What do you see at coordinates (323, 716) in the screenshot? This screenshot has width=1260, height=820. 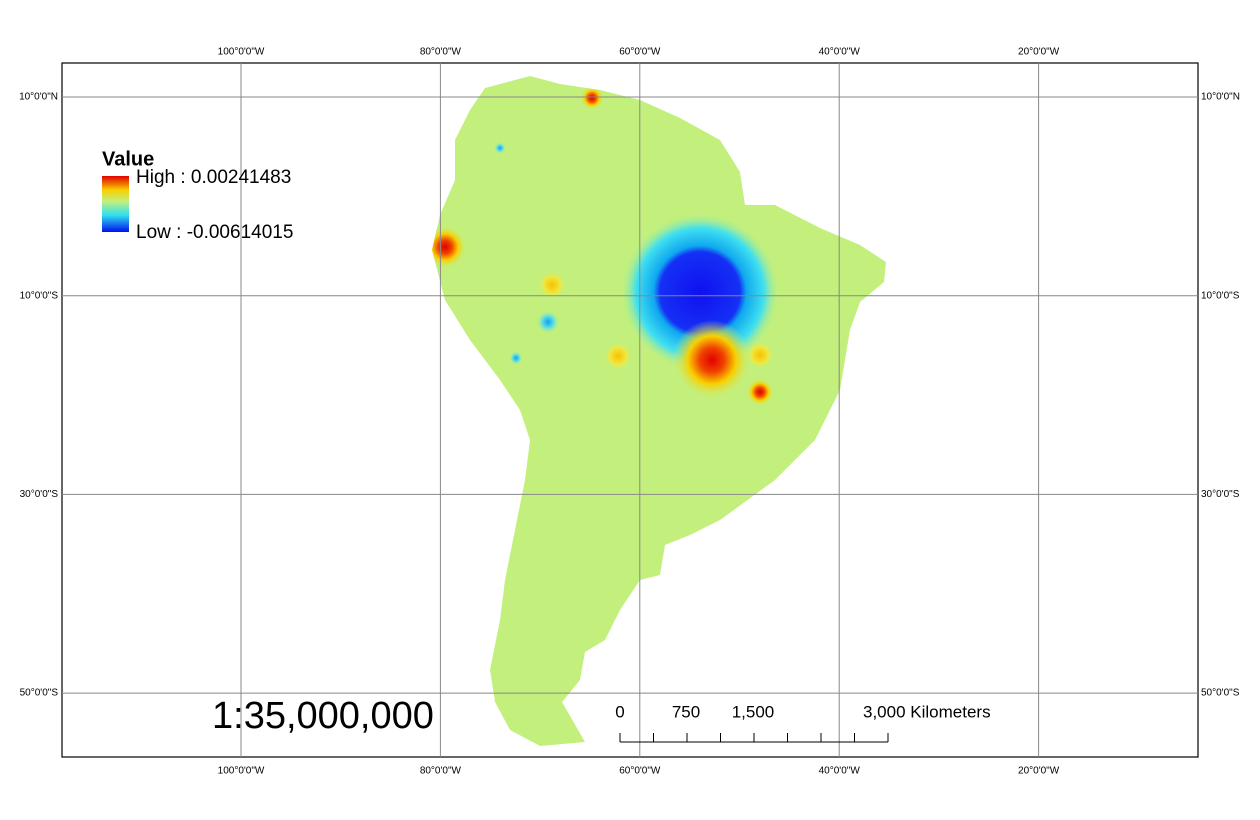 I see `scale-text: 1:35,000,000` at bounding box center [323, 716].